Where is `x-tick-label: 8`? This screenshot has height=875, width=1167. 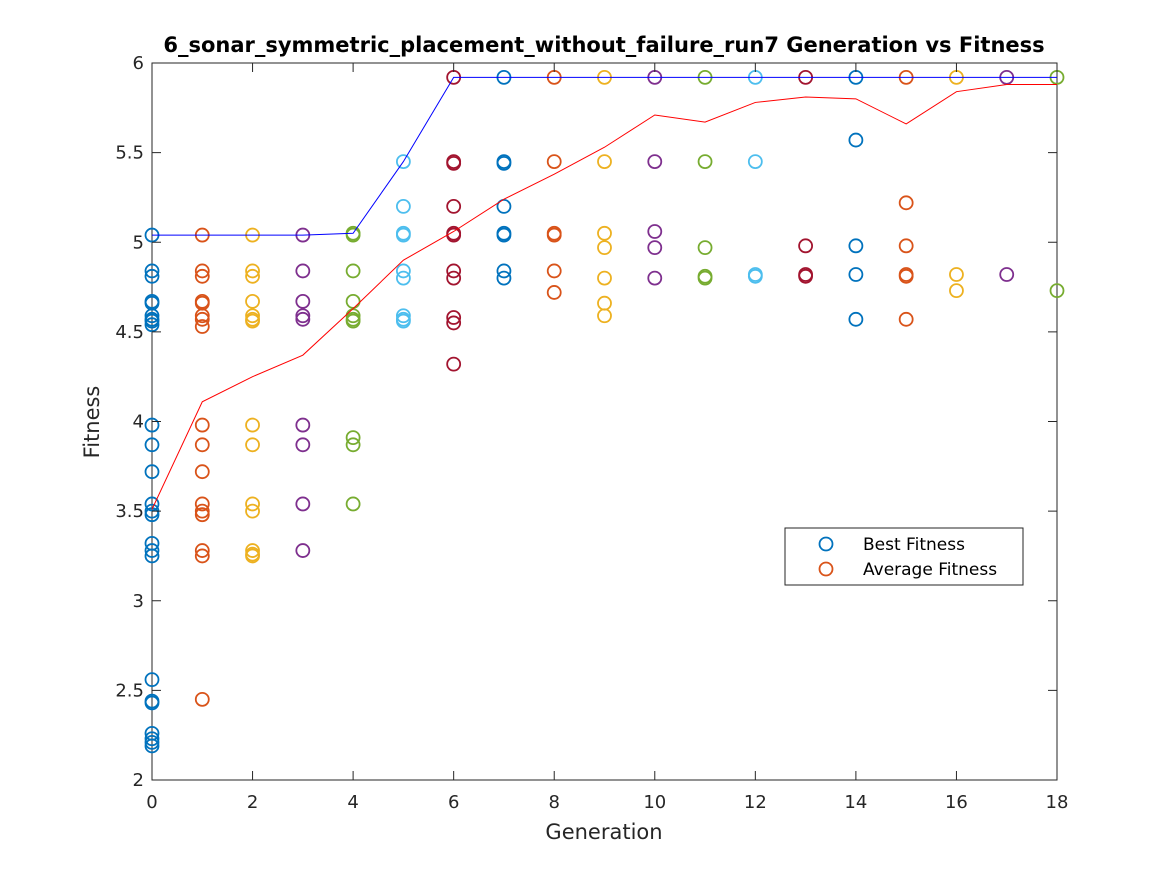 x-tick-label: 8 is located at coordinates (553, 802).